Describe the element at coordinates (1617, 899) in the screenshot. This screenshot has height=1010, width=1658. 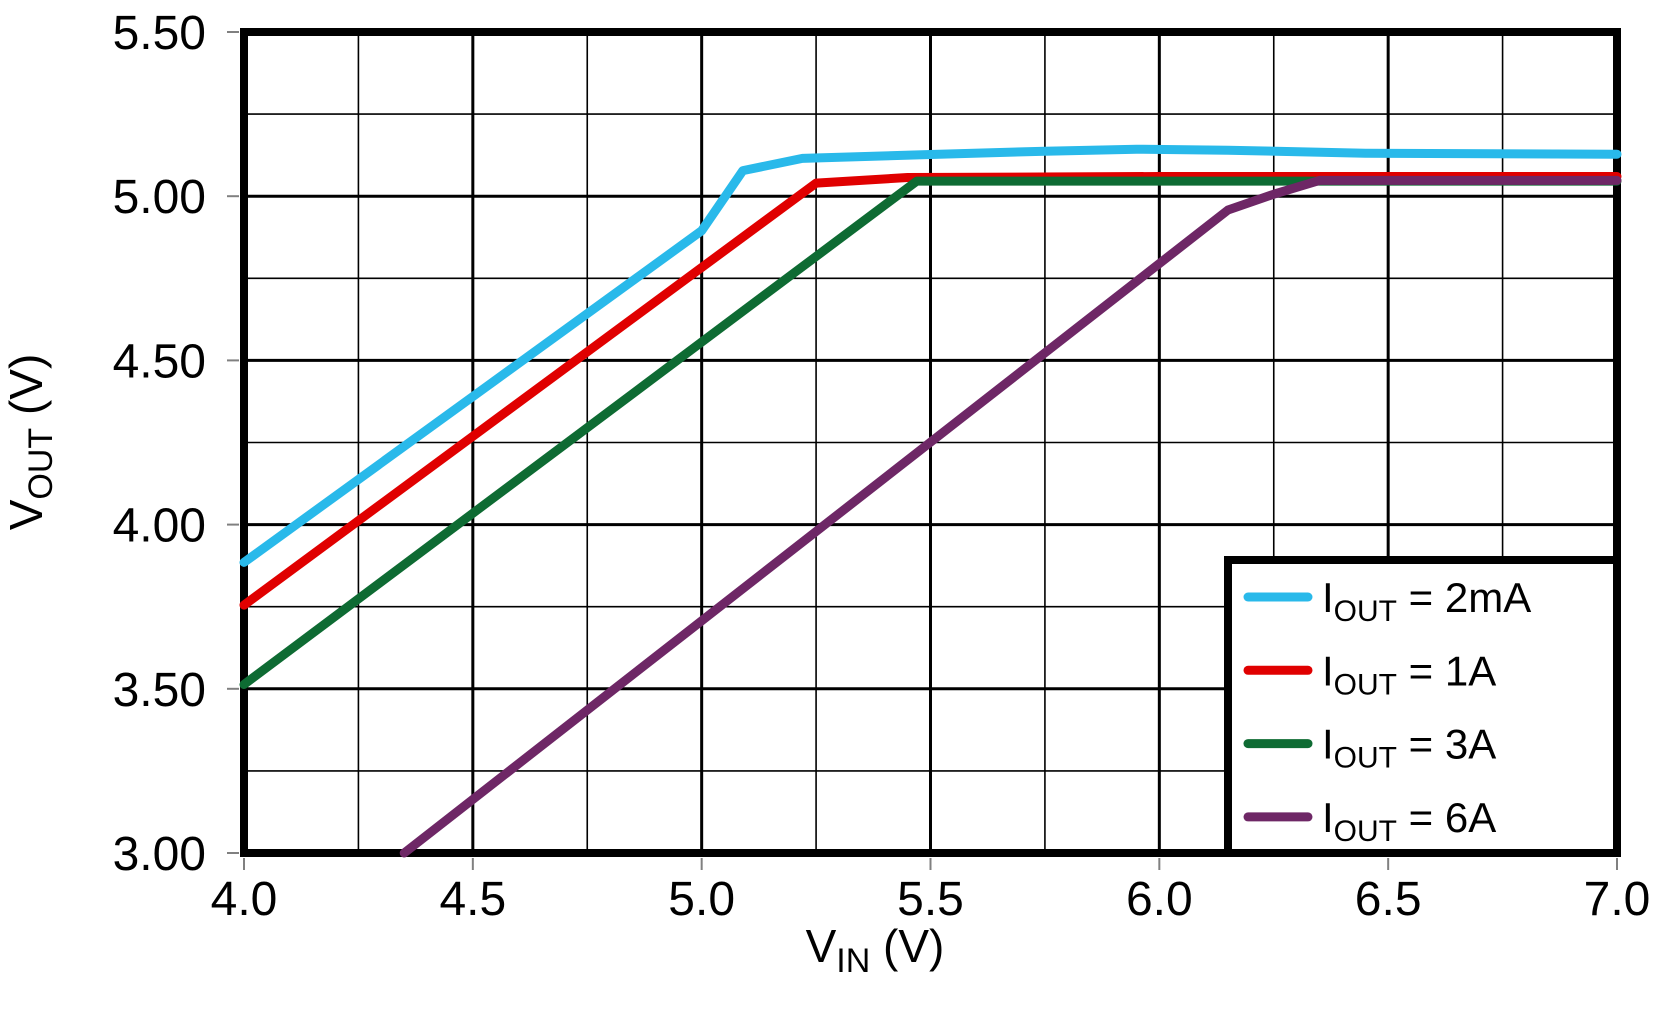
I see `x-tick-label: 7.0` at that location.